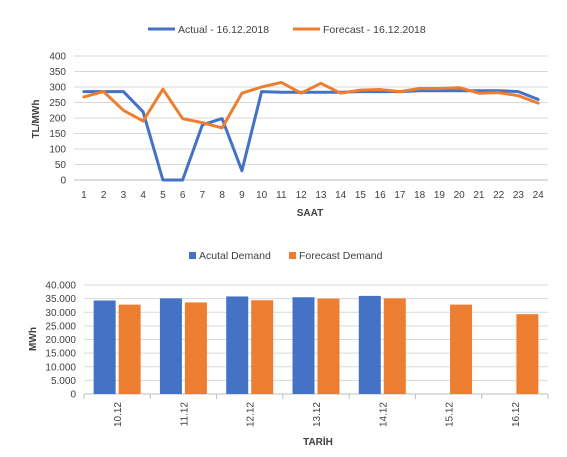 The width and height of the screenshot is (567, 457). What do you see at coordinates (381, 195) in the screenshot?
I see `x-tick-label: 16` at bounding box center [381, 195].